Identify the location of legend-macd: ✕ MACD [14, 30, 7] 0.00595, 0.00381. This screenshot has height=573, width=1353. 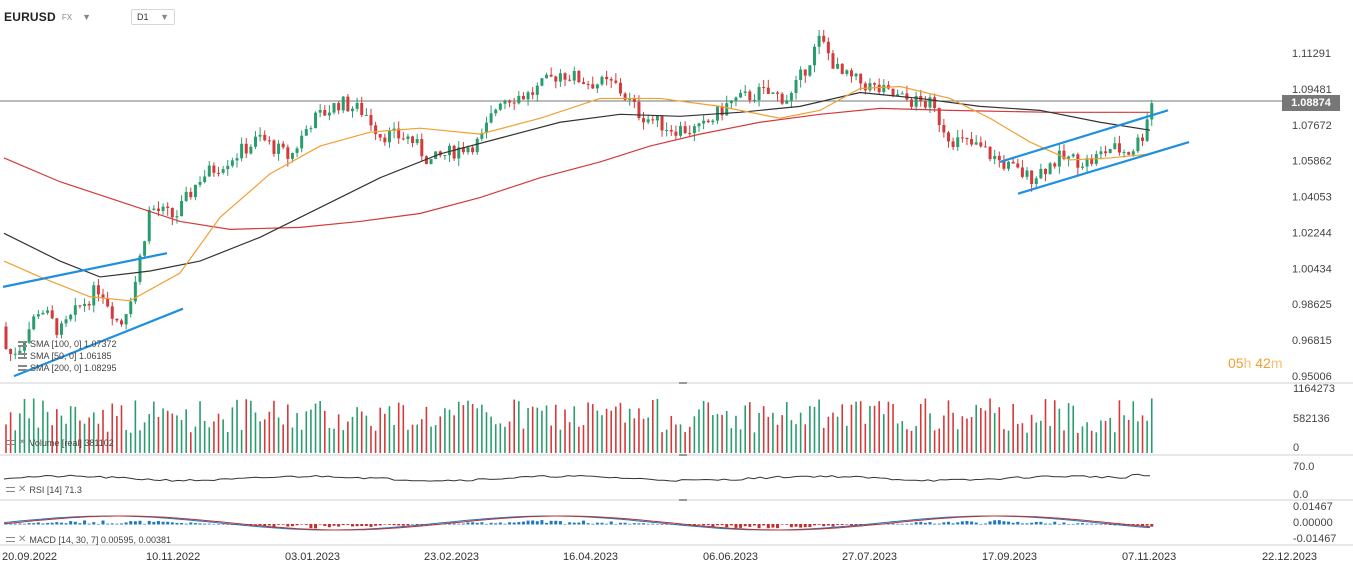
(88, 539).